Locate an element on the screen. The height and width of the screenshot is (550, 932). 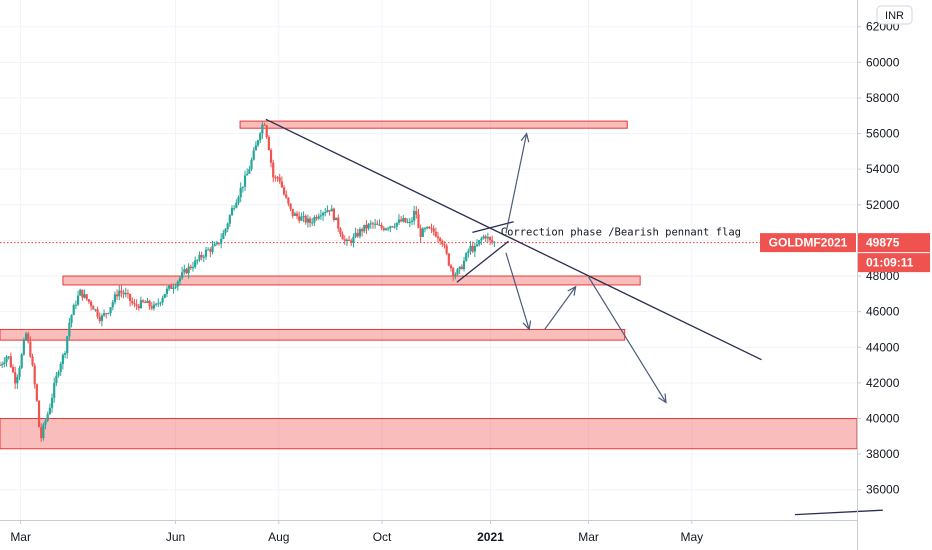
y-tick-label: 42000 is located at coordinates (883, 383).